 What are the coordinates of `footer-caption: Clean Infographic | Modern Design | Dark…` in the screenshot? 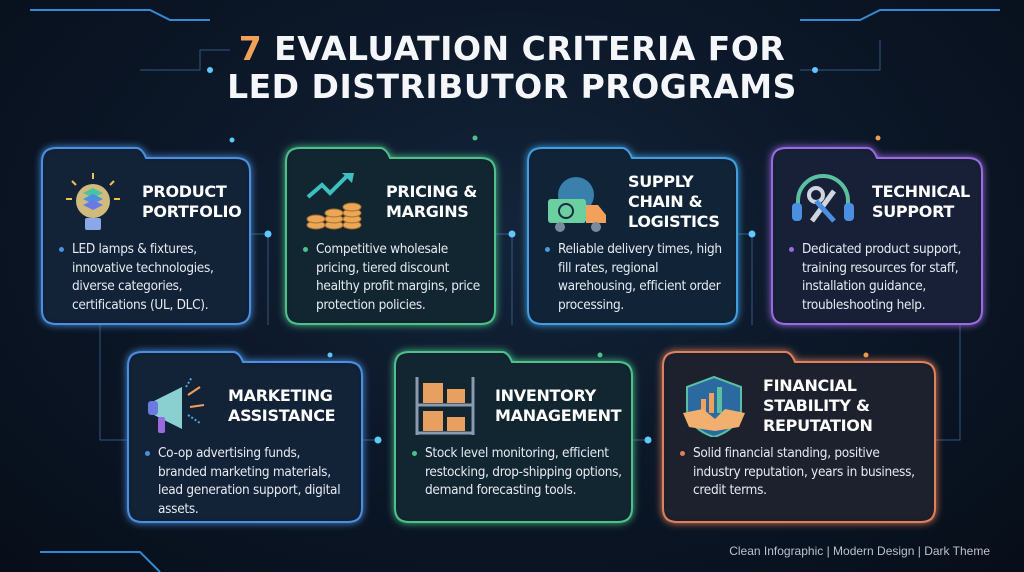 It's located at (859, 551).